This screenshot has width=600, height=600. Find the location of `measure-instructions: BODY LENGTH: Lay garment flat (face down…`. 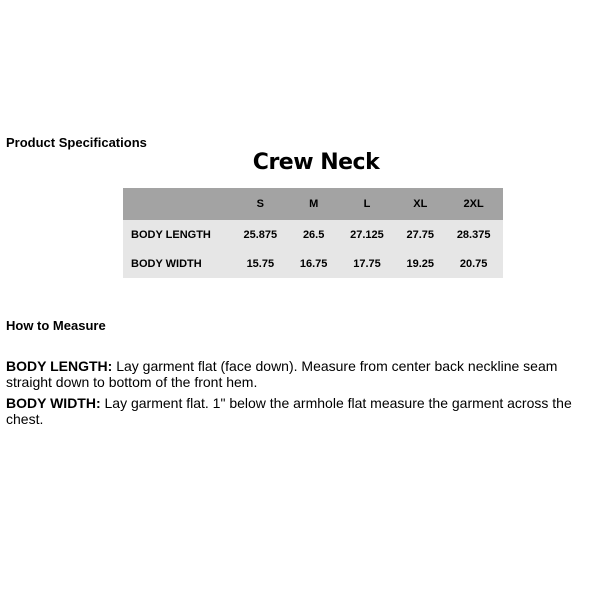

measure-instructions: BODY LENGTH: Lay garment flat (face down… is located at coordinates (303, 395).